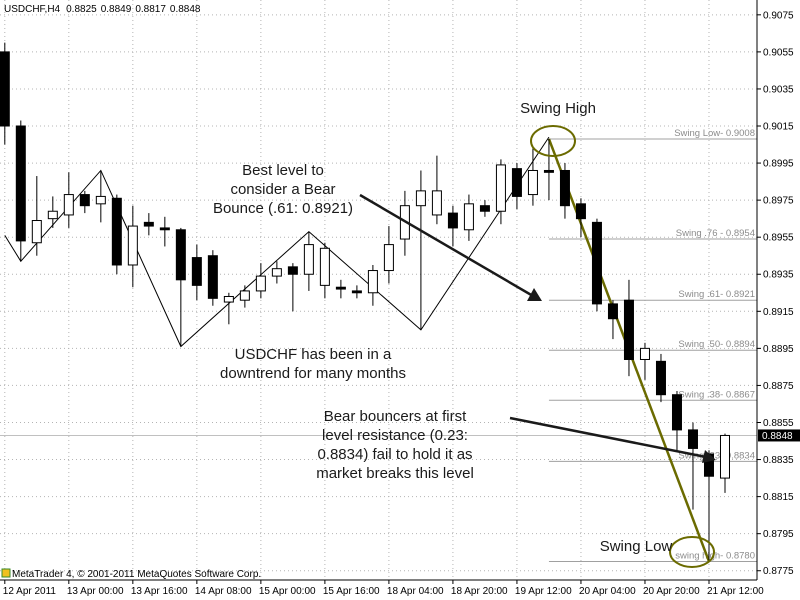 The width and height of the screenshot is (800, 600). I want to click on x-tick-label: 13 Apr 16:00, so click(159, 591).